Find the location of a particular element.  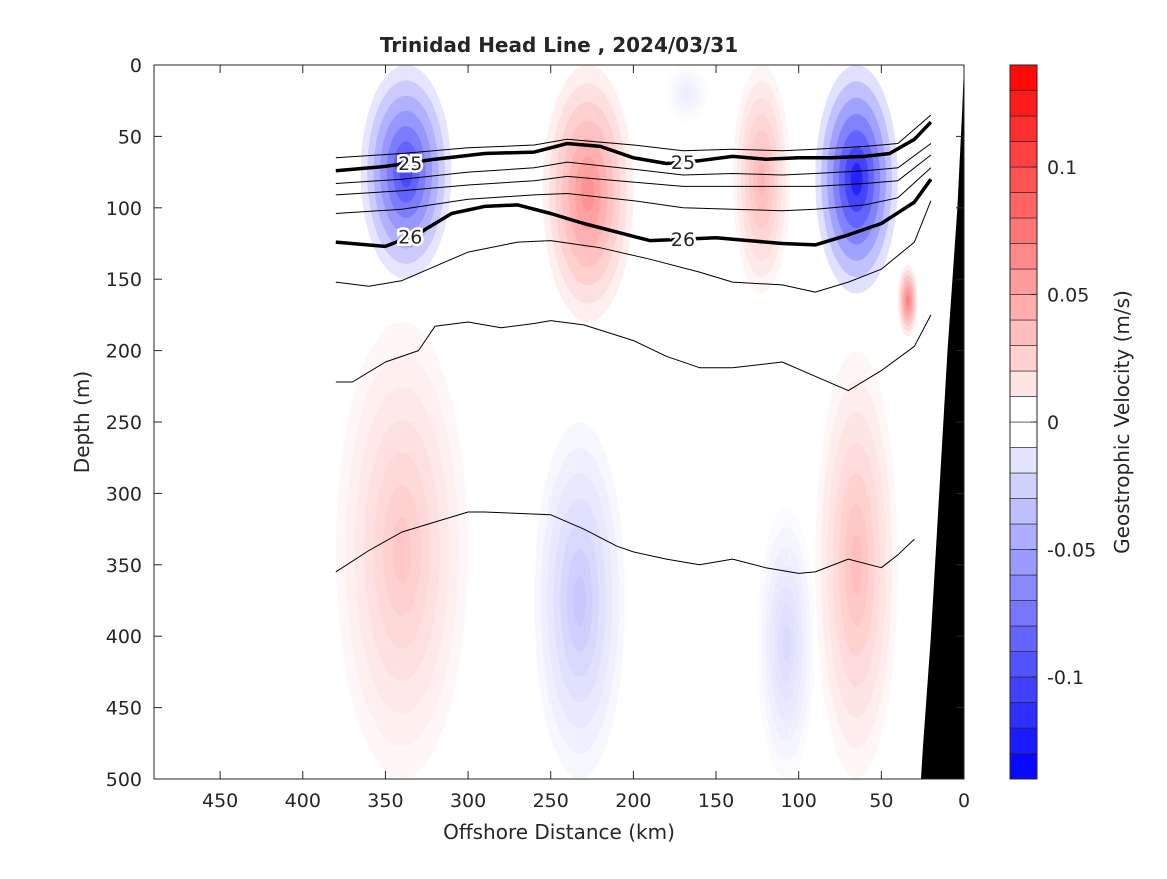

y-axis-label: Depth (m) is located at coordinates (82, 422).